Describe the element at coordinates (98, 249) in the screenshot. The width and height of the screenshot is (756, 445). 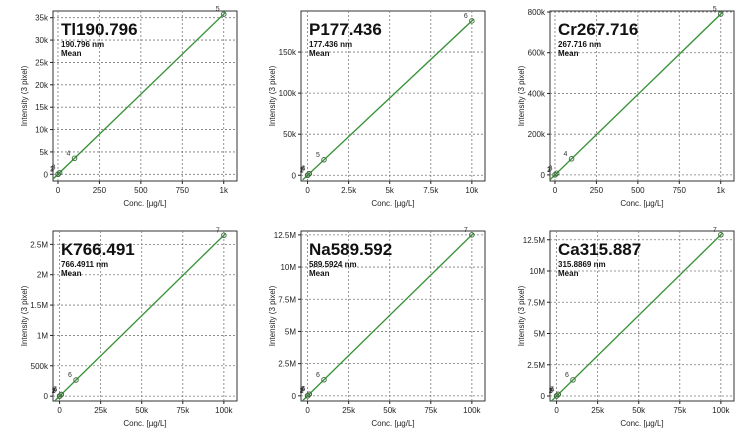
I see `chart-title: K766.491` at that location.